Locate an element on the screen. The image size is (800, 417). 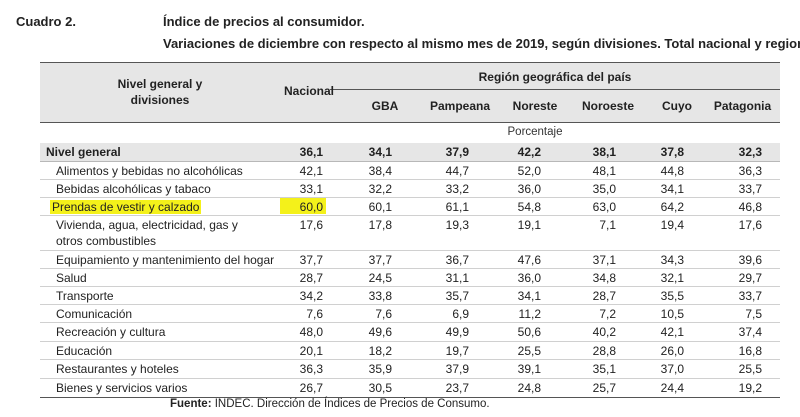
total-row-band is located at coordinates (410, 152).